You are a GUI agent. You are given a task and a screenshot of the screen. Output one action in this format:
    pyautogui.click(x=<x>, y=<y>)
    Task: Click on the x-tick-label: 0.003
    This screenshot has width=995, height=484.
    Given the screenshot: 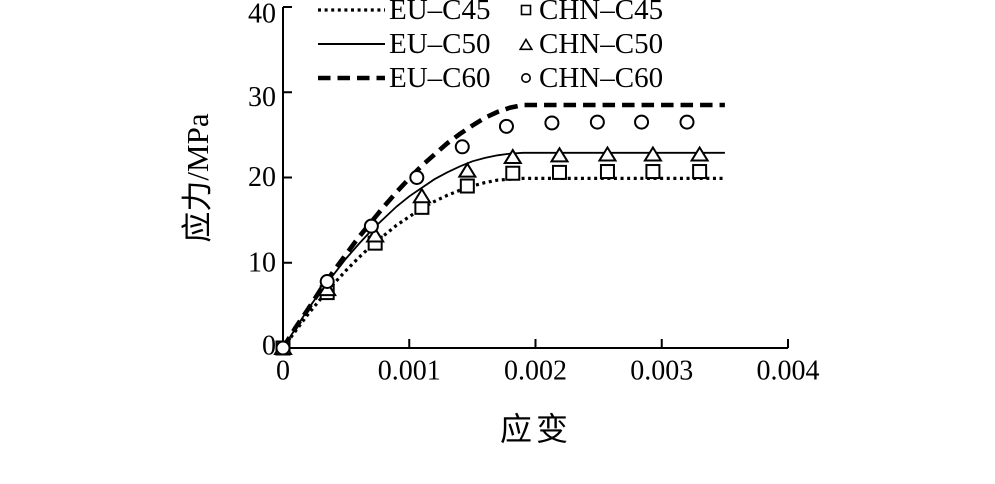 What is the action you would take?
    pyautogui.click(x=661, y=371)
    